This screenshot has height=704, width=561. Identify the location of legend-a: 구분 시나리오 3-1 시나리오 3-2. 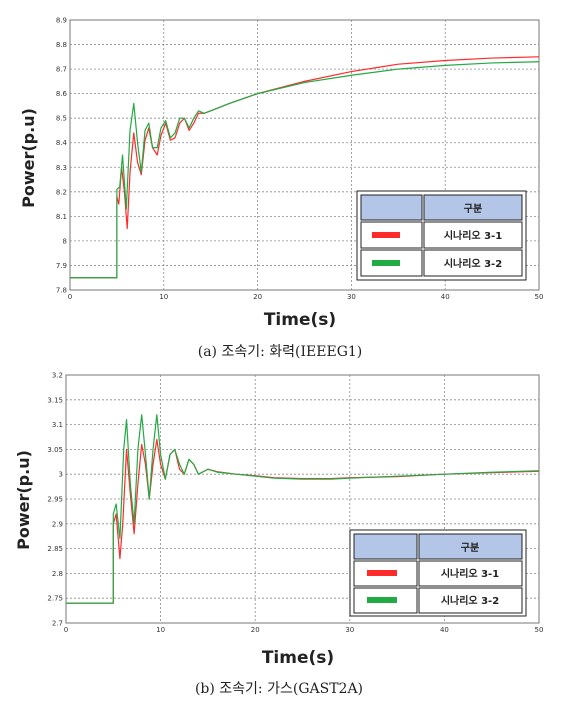
(441, 235).